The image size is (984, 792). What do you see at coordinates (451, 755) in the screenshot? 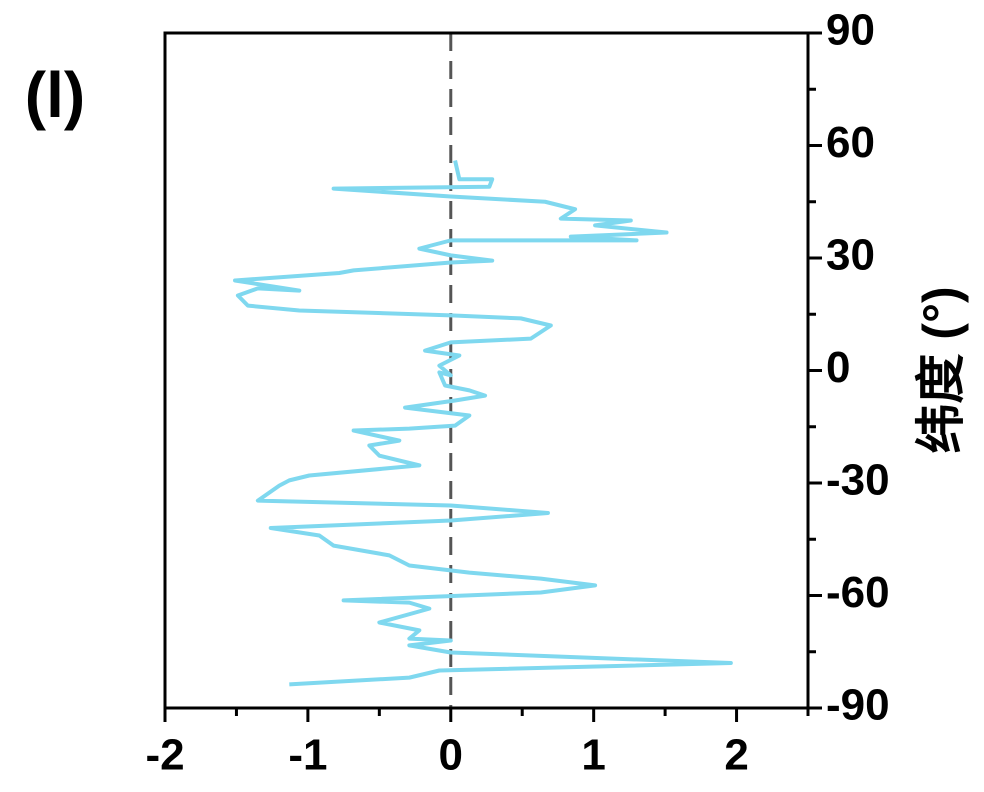
I see `x-tick-label: 0` at bounding box center [451, 755].